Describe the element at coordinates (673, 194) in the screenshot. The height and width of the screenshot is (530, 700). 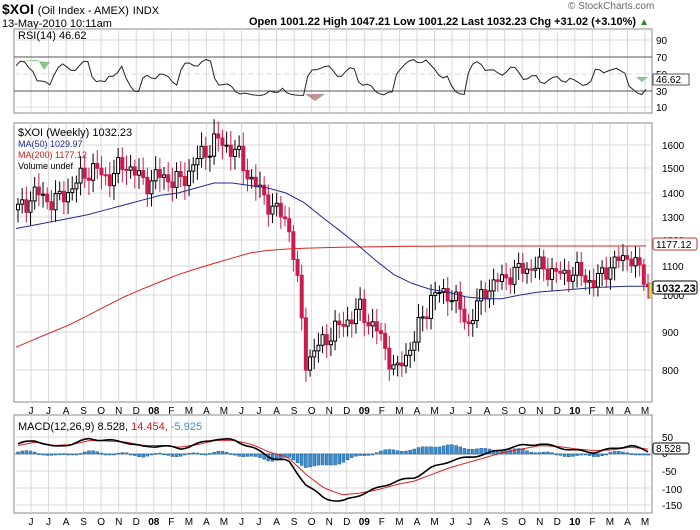
I see `price-tick-label: 1400` at that location.